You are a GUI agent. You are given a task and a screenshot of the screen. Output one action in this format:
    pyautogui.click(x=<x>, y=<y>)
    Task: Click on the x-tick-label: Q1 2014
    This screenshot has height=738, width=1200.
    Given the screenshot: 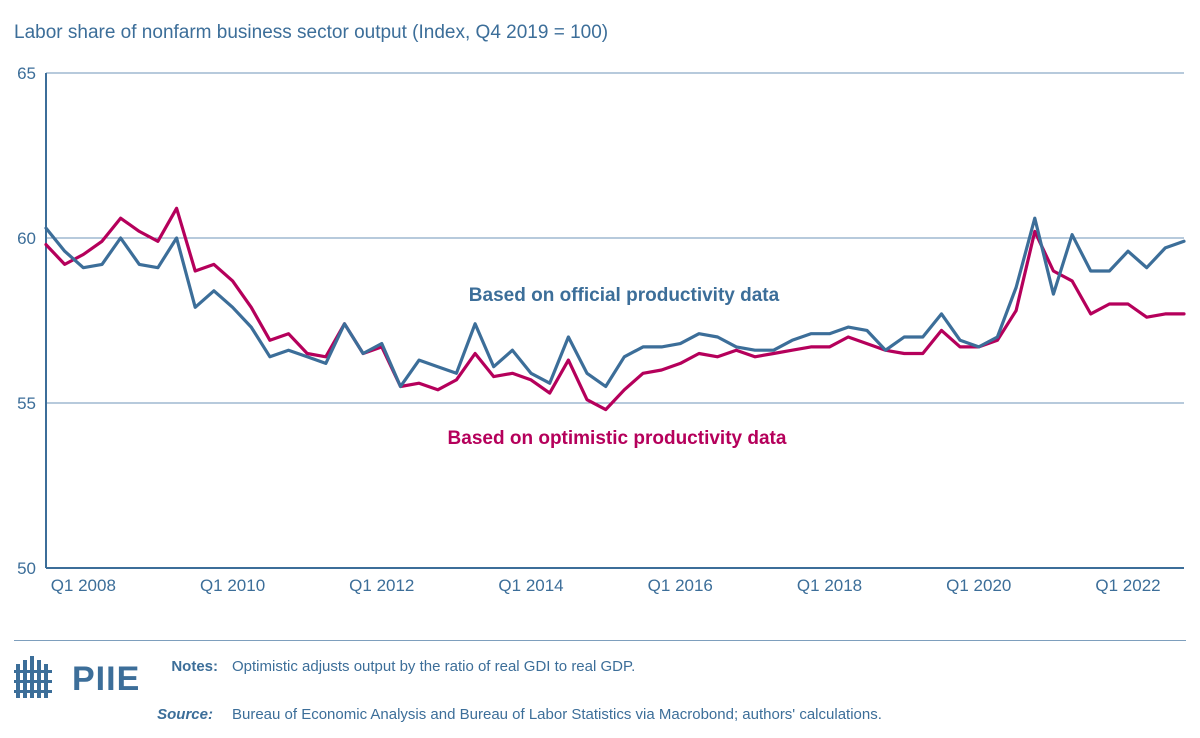 What is the action you would take?
    pyautogui.click(x=530, y=585)
    